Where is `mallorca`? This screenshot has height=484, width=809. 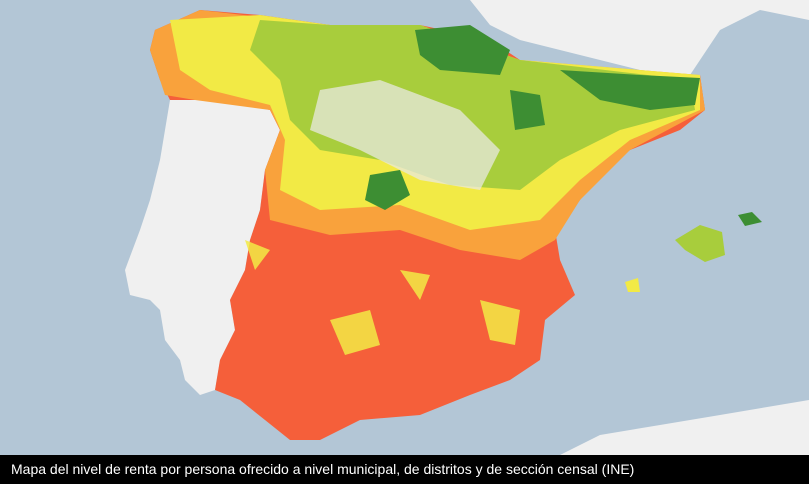 mallorca is located at coordinates (700, 243).